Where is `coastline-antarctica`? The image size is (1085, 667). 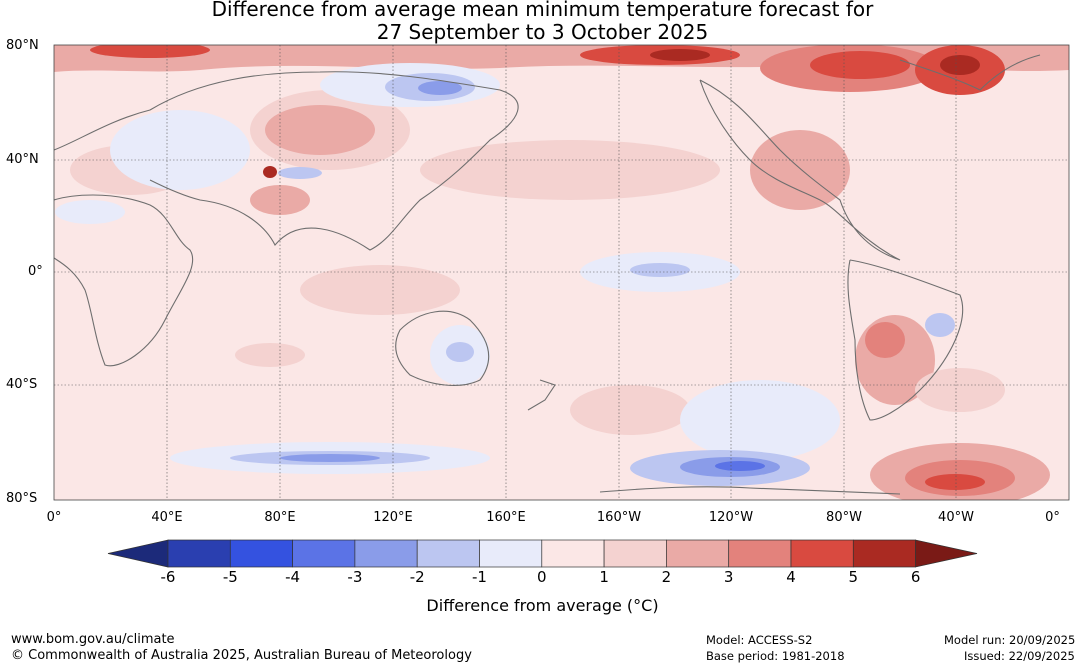 coastline-antarctica is located at coordinates (750, 490).